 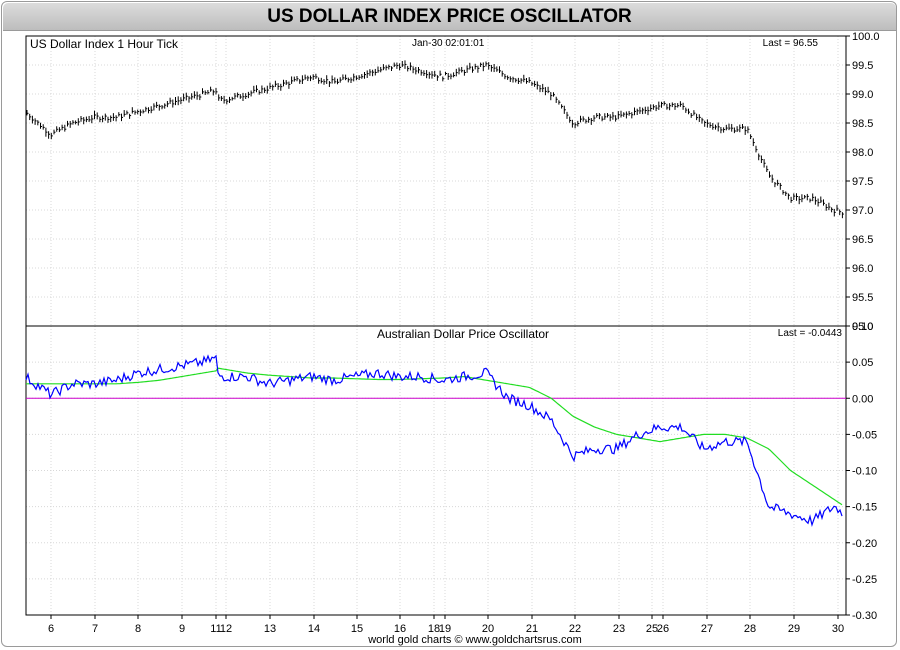 I want to click on x-tick-label: 23, so click(x=619, y=629).